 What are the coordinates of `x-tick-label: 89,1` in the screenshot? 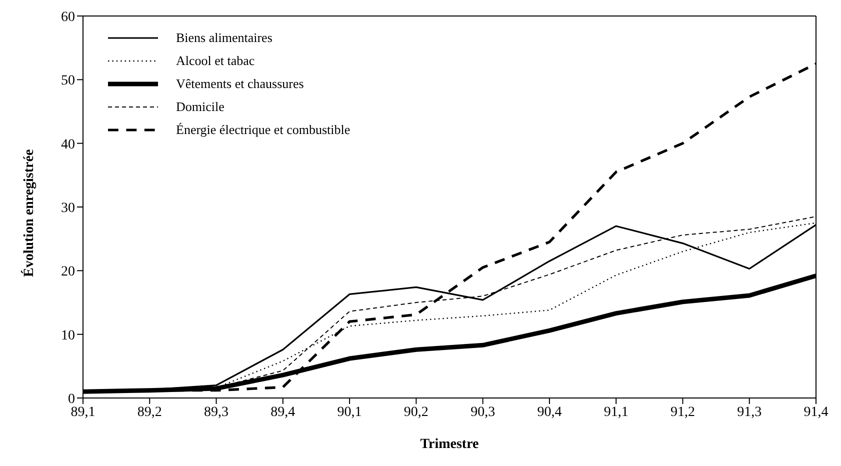 It's located at (83, 412).